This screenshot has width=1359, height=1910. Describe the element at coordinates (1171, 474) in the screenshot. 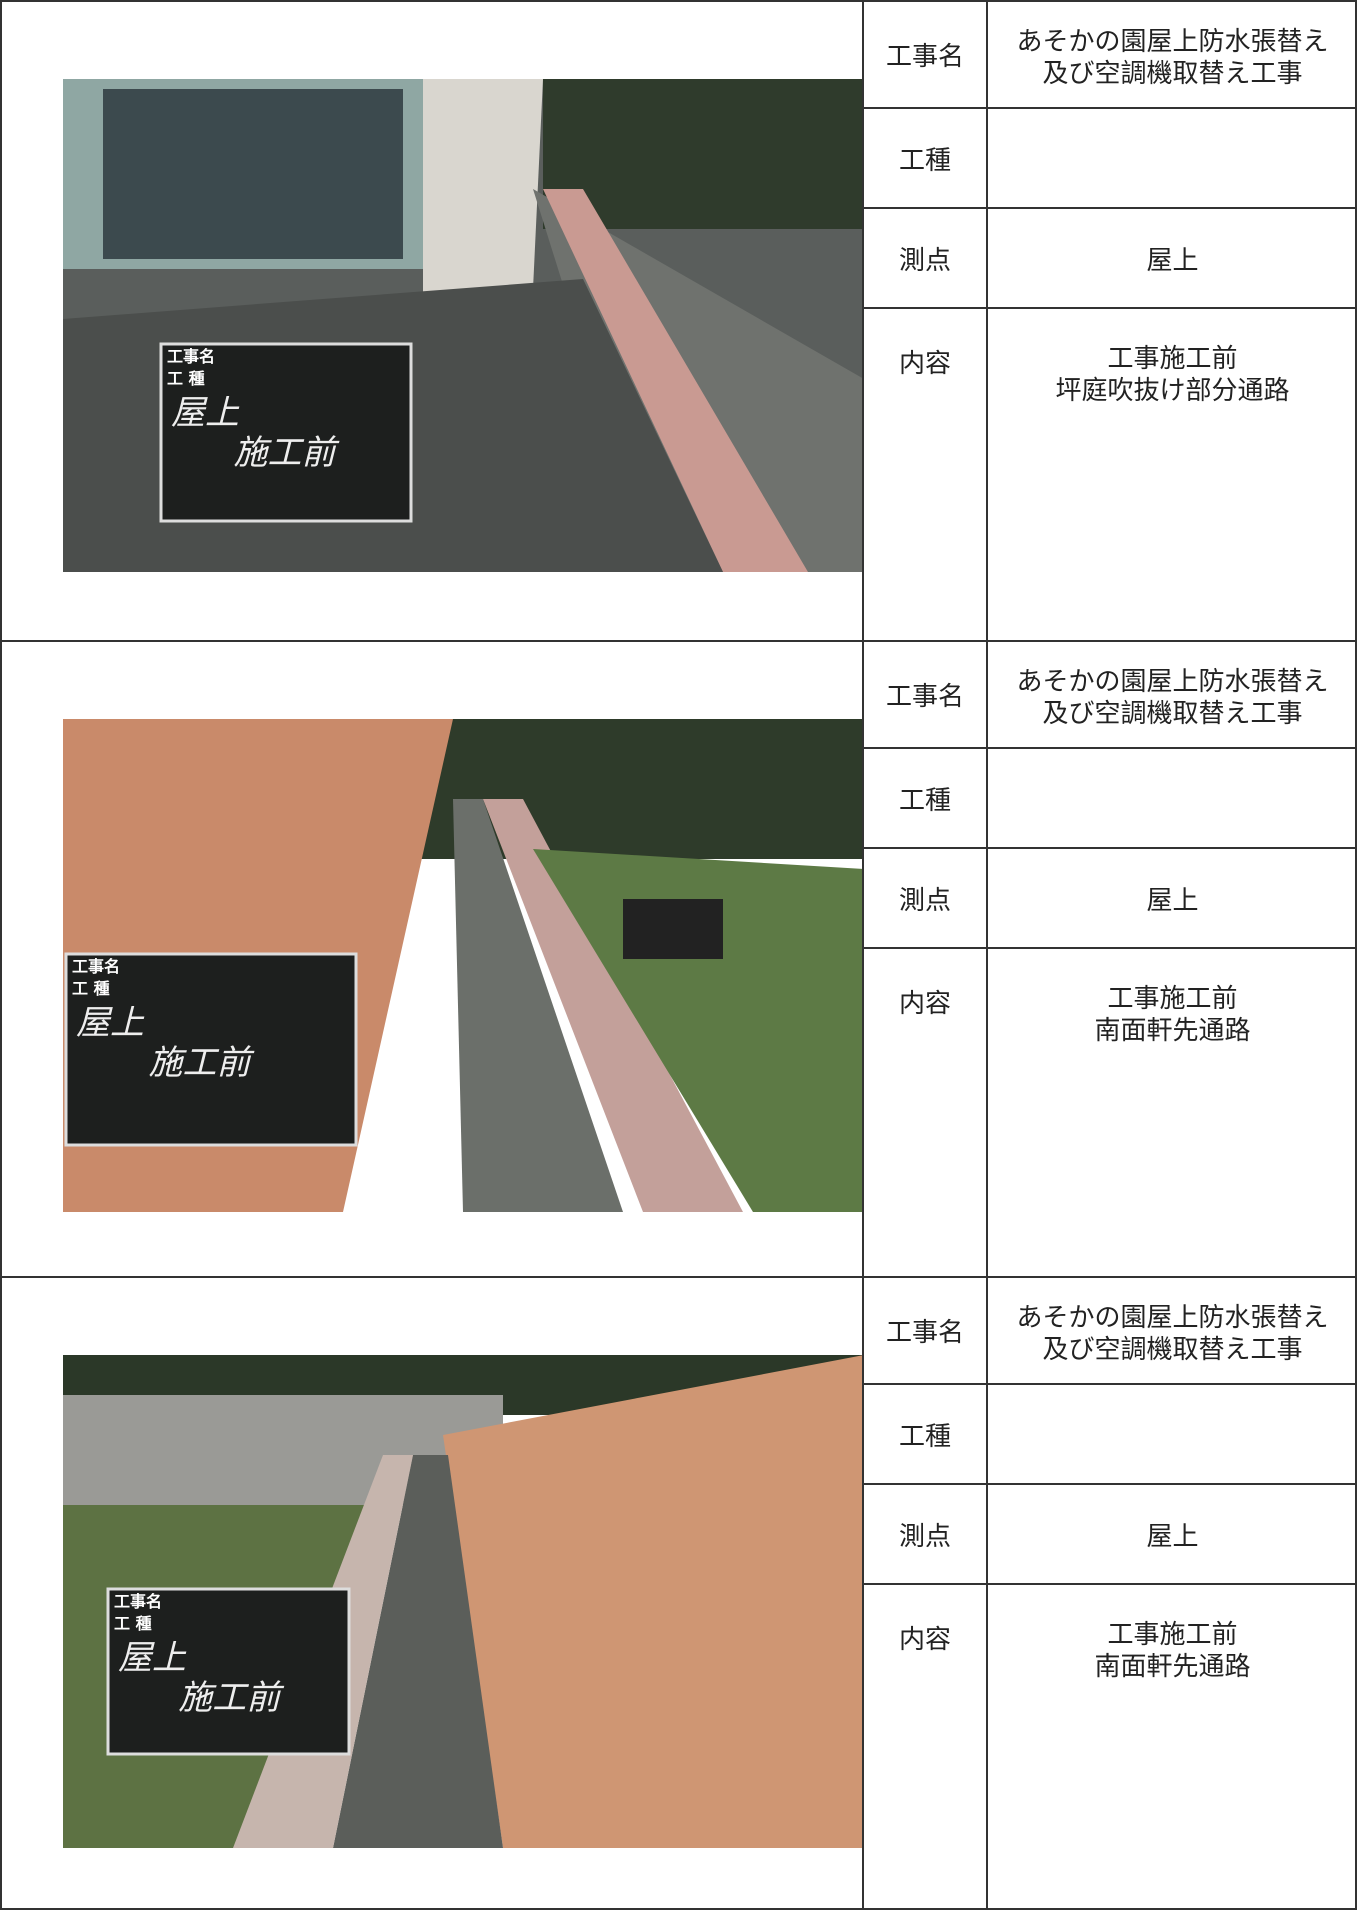

I see `field-value: 工事施工前 坪庭吹抜け部分通路` at that location.